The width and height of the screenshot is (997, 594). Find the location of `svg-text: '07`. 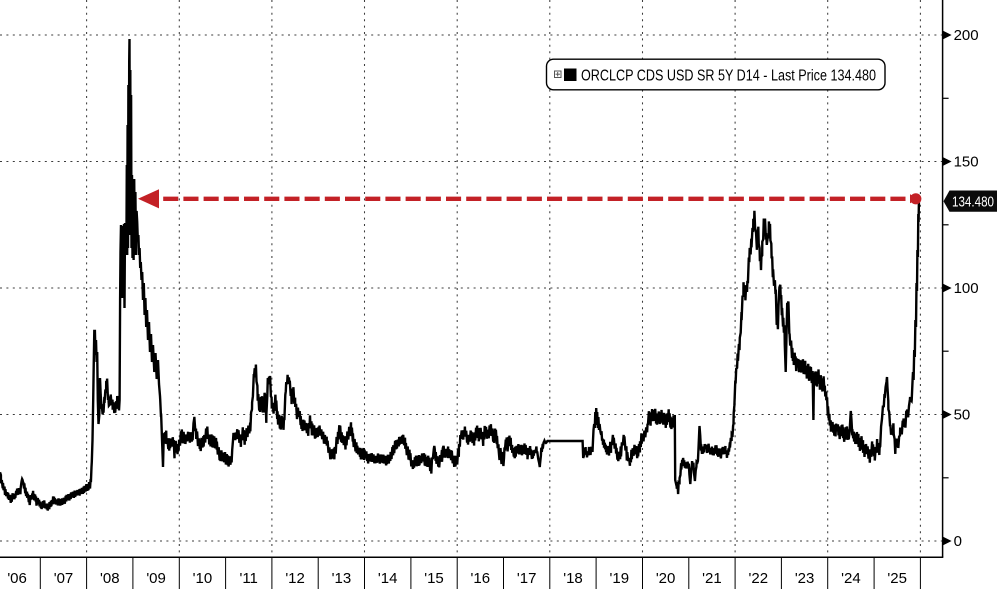

svg-text: '07 is located at coordinates (64, 578).